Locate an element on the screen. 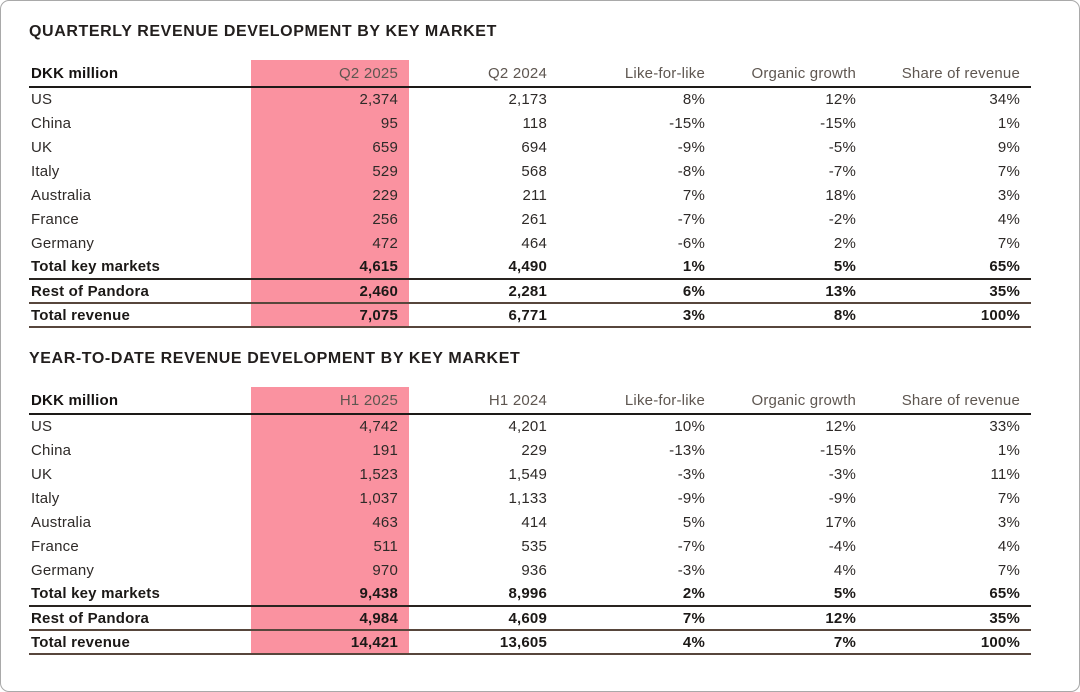  organic-growth-cell: 18% is located at coordinates (840, 195).